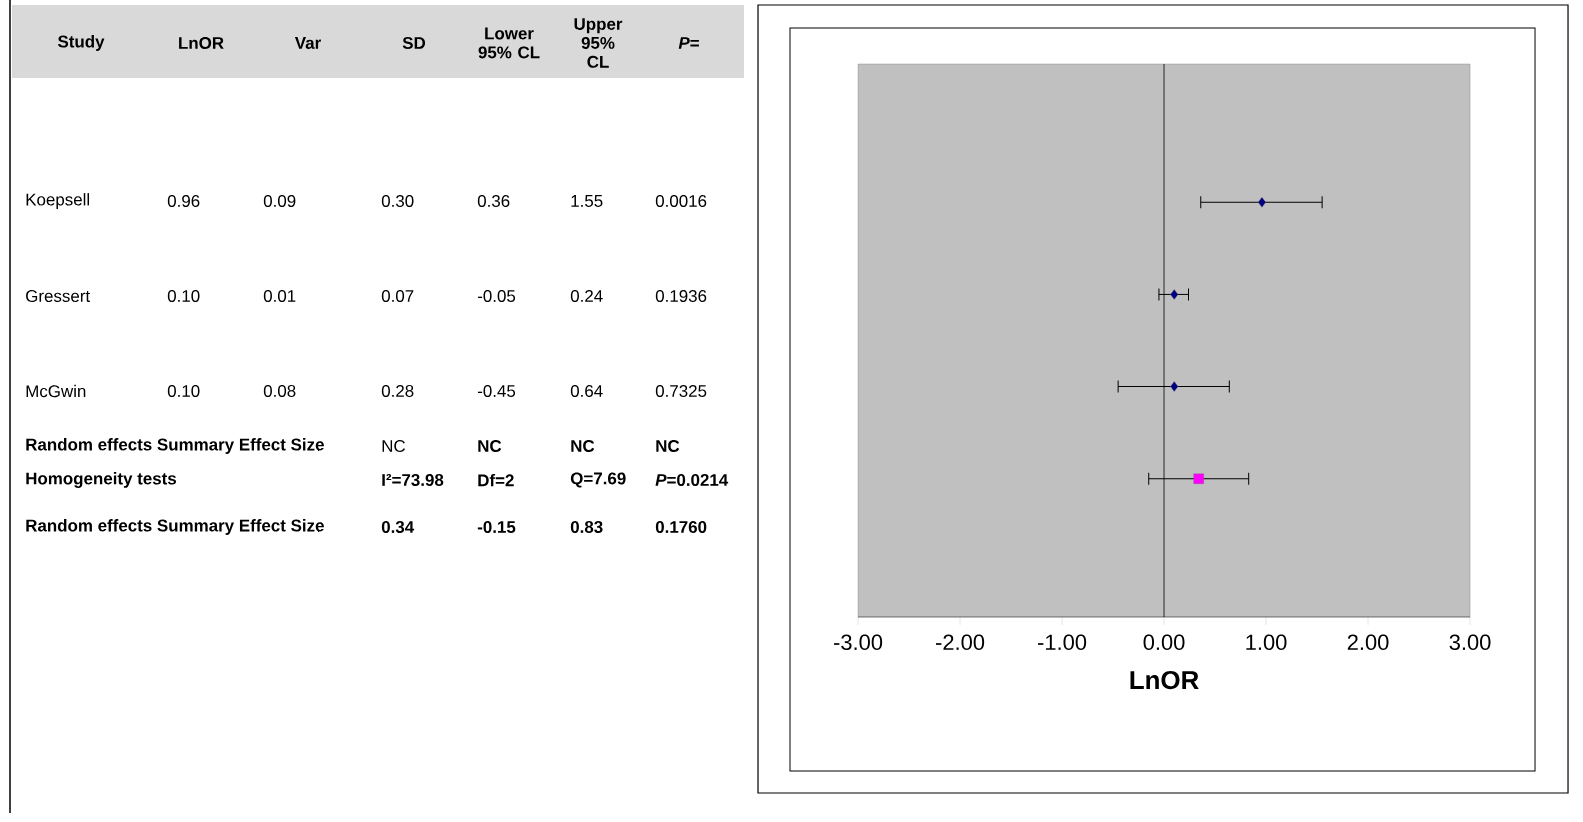 This screenshot has height=822, width=1583. I want to click on text: 0.24, so click(586, 296).